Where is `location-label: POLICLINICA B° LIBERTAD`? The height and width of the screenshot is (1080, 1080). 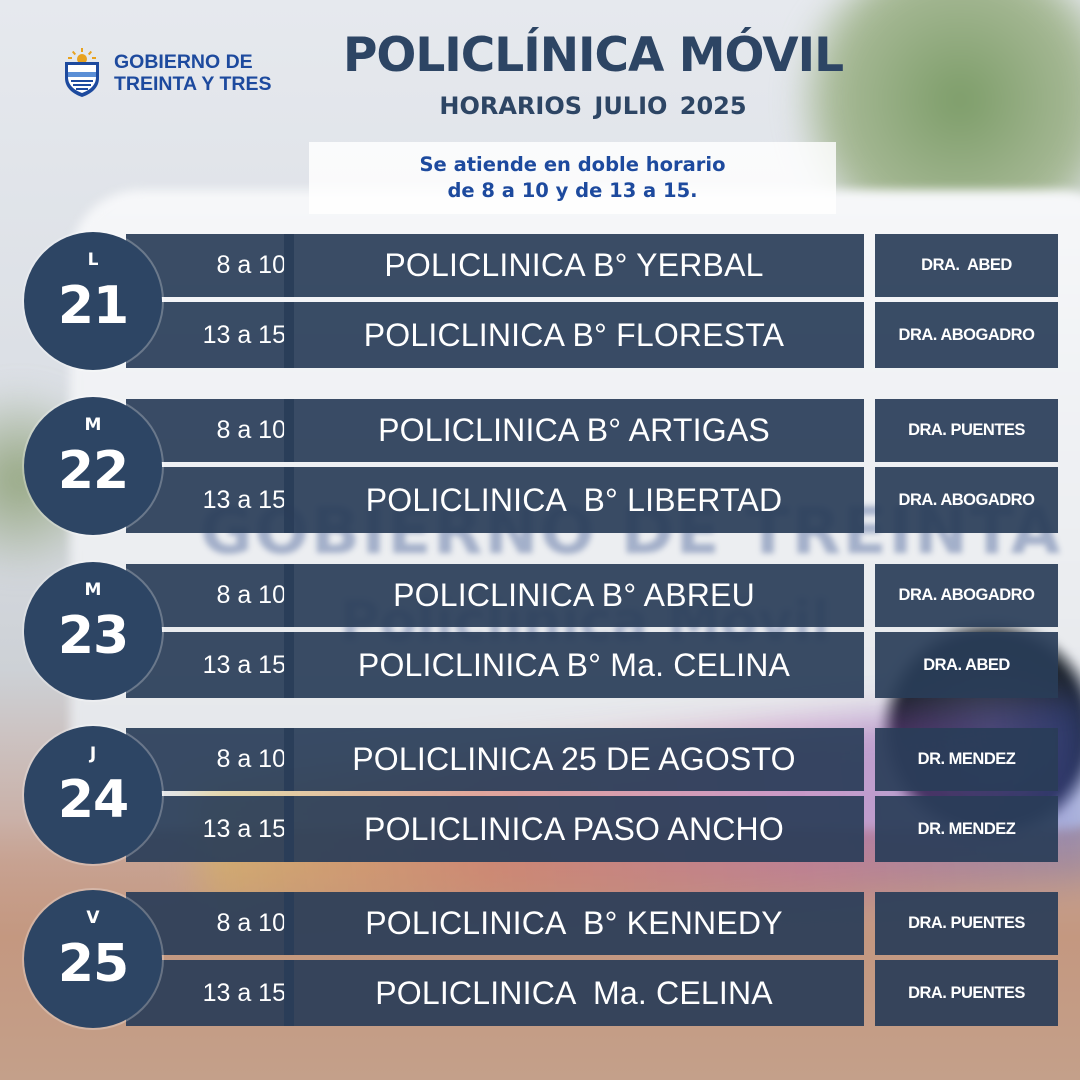
location-label: POLICLINICA B° LIBERTAD is located at coordinates (574, 499).